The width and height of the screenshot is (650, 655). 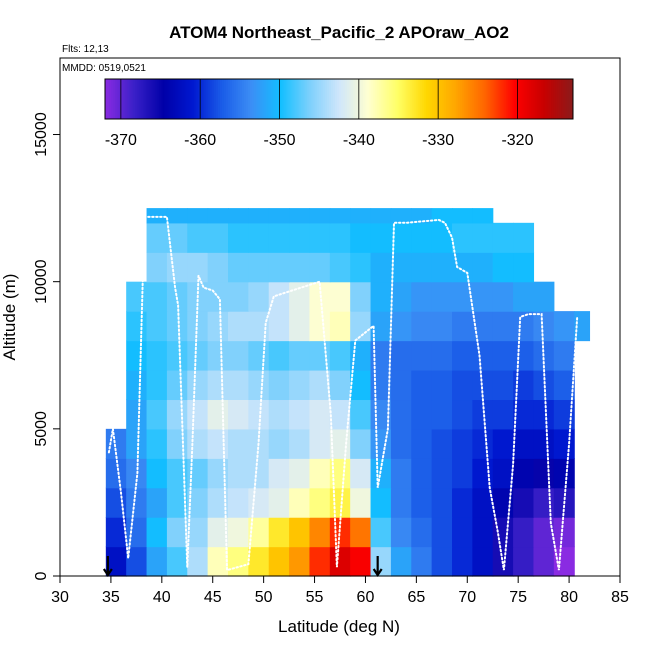 I want to click on chart-title: ATOM4 Northeast_Pacific_2 APOraw_AO2, so click(x=339, y=32).